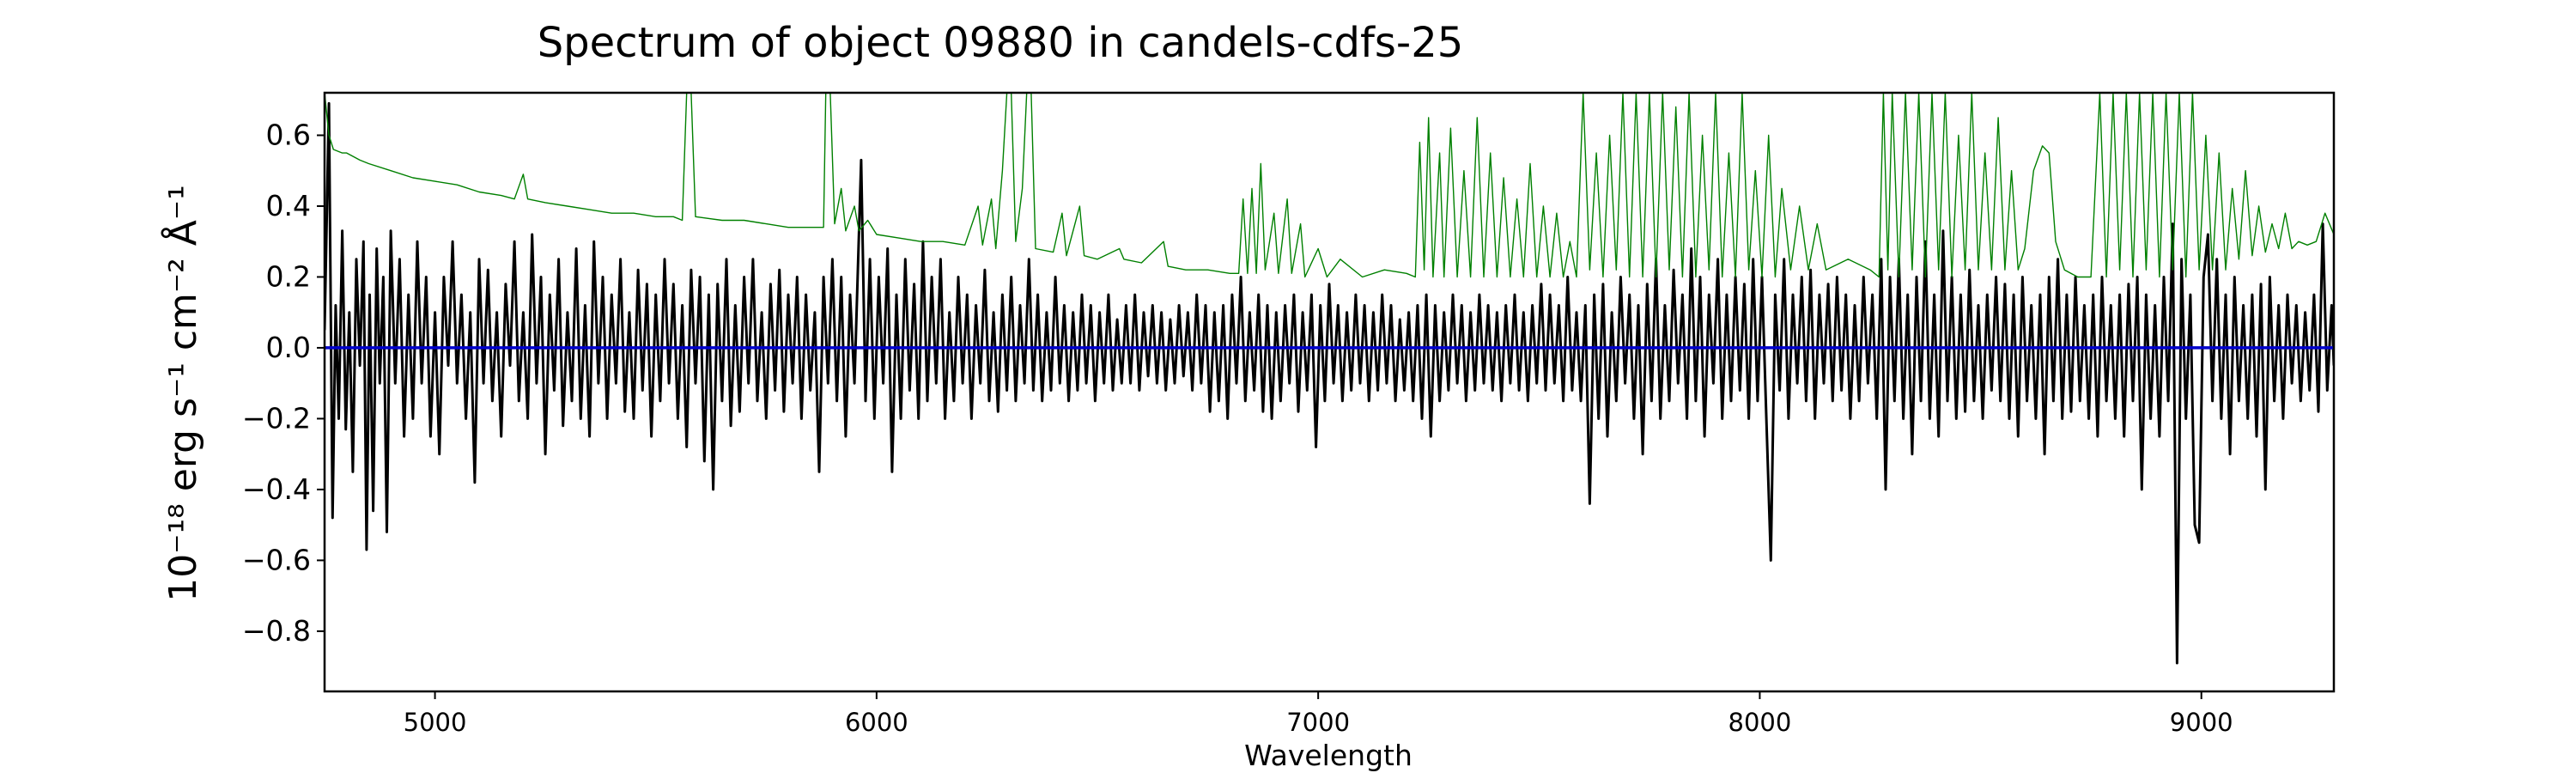  I want to click on y-tick-label: 0.4, so click(289, 205).